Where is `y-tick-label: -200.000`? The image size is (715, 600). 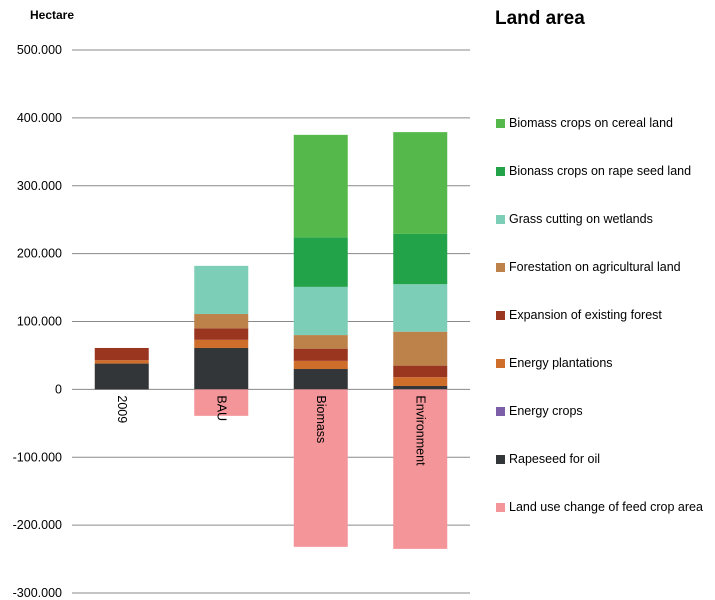 y-tick-label: -200.000 is located at coordinates (37, 525).